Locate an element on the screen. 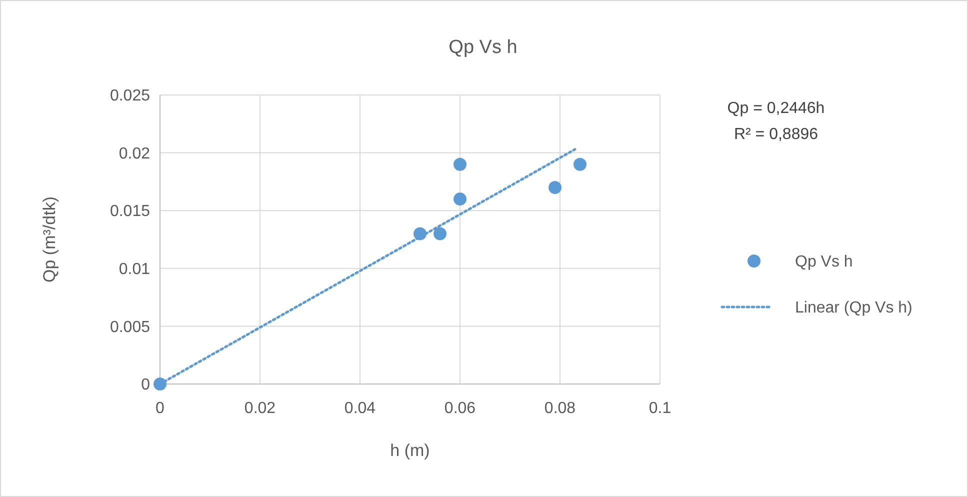 The image size is (968, 497). x-tick-label: 0.04 is located at coordinates (360, 408).